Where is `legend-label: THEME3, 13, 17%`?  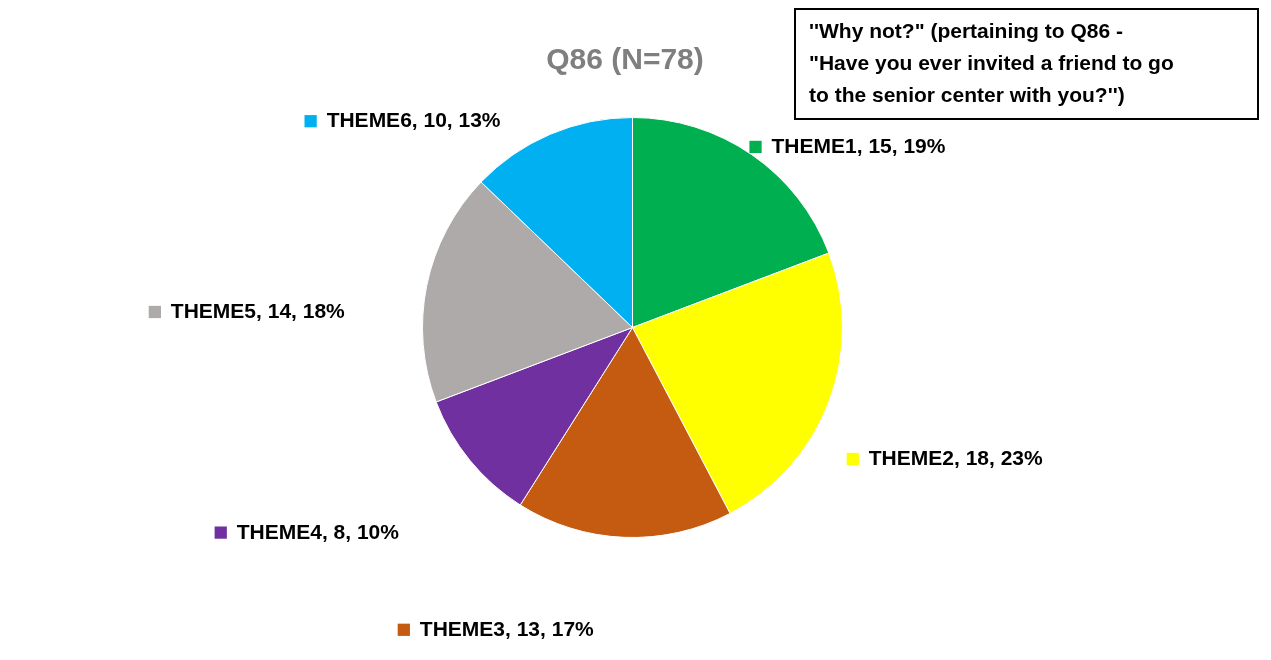
legend-label: THEME3, 13, 17% is located at coordinates (507, 628).